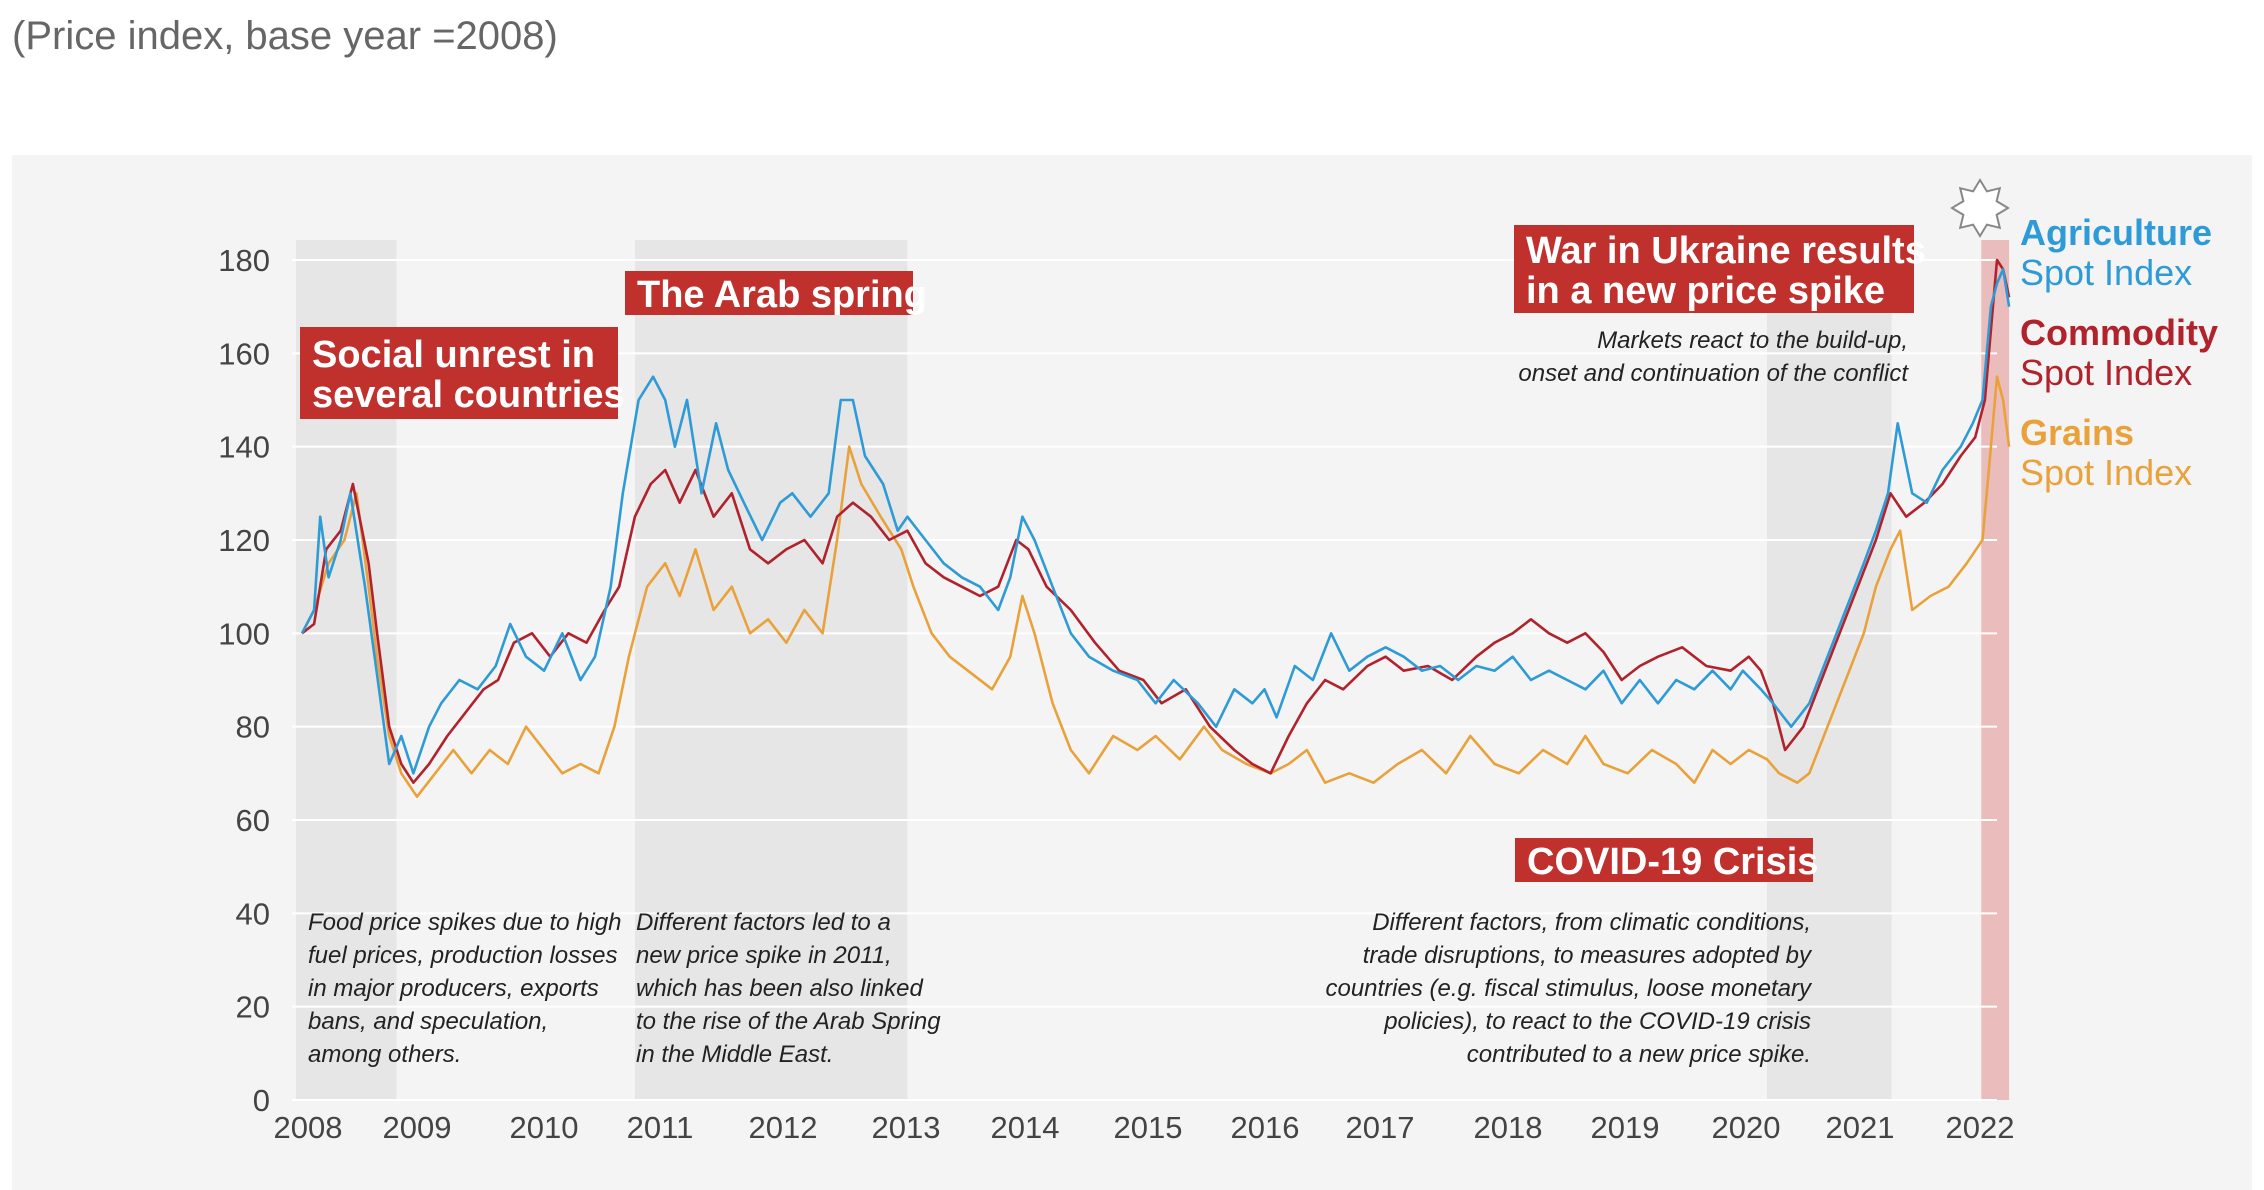 The height and width of the screenshot is (1190, 2264). What do you see at coordinates (764, 955) in the screenshot?
I see `arab_spring-note-line: new price spike in 2011,` at bounding box center [764, 955].